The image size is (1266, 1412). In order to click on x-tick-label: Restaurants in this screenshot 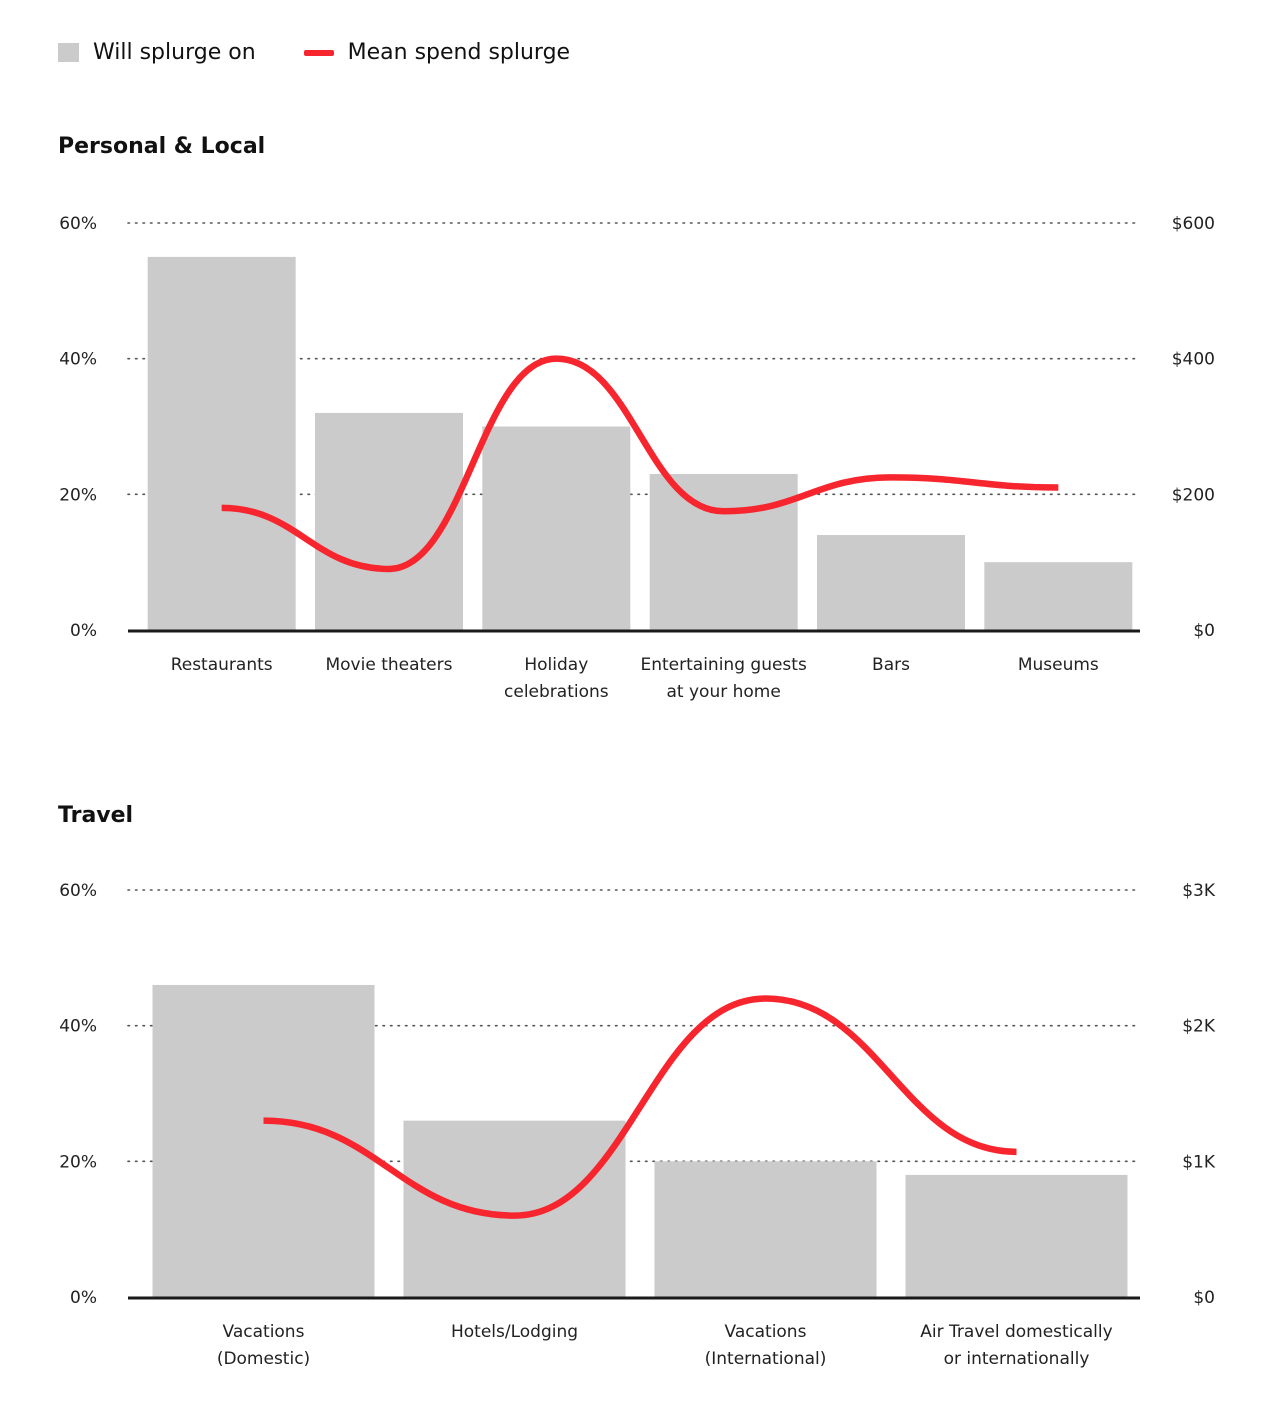, I will do `click(222, 665)`.